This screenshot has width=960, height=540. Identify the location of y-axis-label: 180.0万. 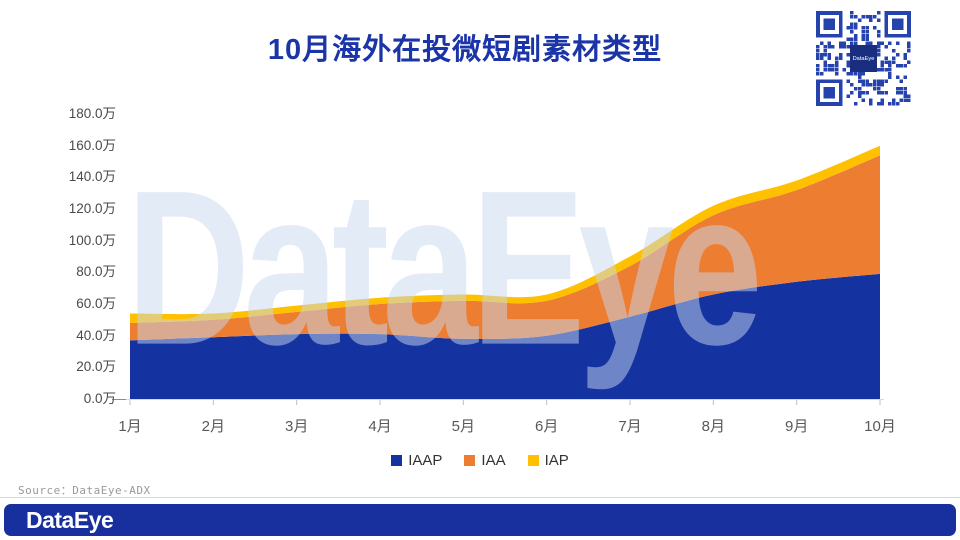
(92, 113).